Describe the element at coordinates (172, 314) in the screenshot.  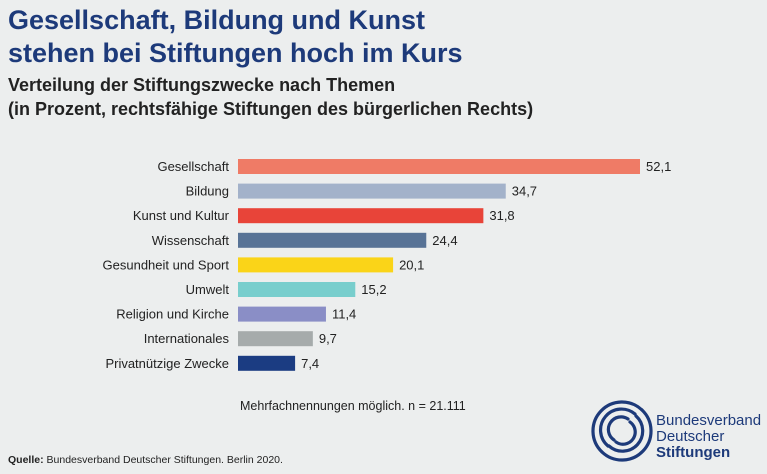
I see `category-label: Religion und Kirche` at that location.